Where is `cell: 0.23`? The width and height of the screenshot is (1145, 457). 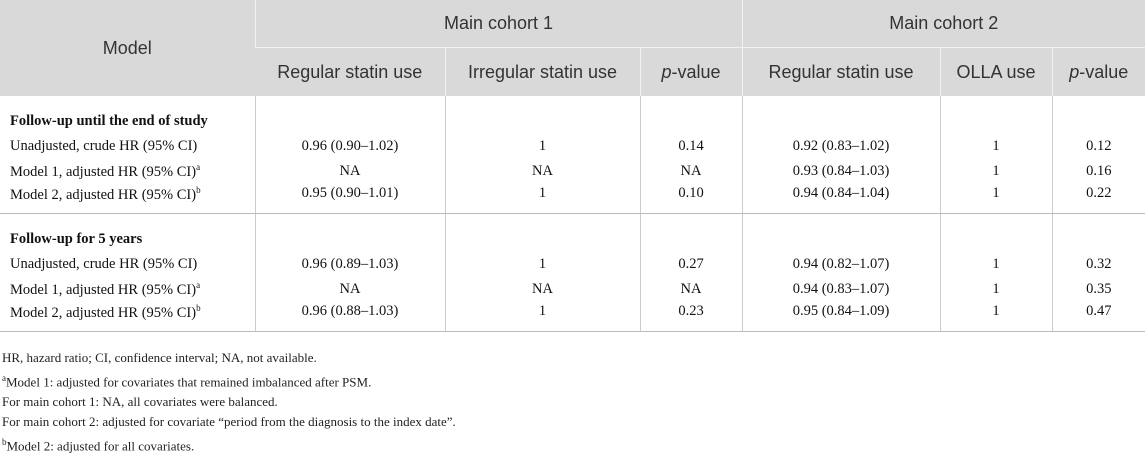 cell: 0.23 is located at coordinates (691, 317).